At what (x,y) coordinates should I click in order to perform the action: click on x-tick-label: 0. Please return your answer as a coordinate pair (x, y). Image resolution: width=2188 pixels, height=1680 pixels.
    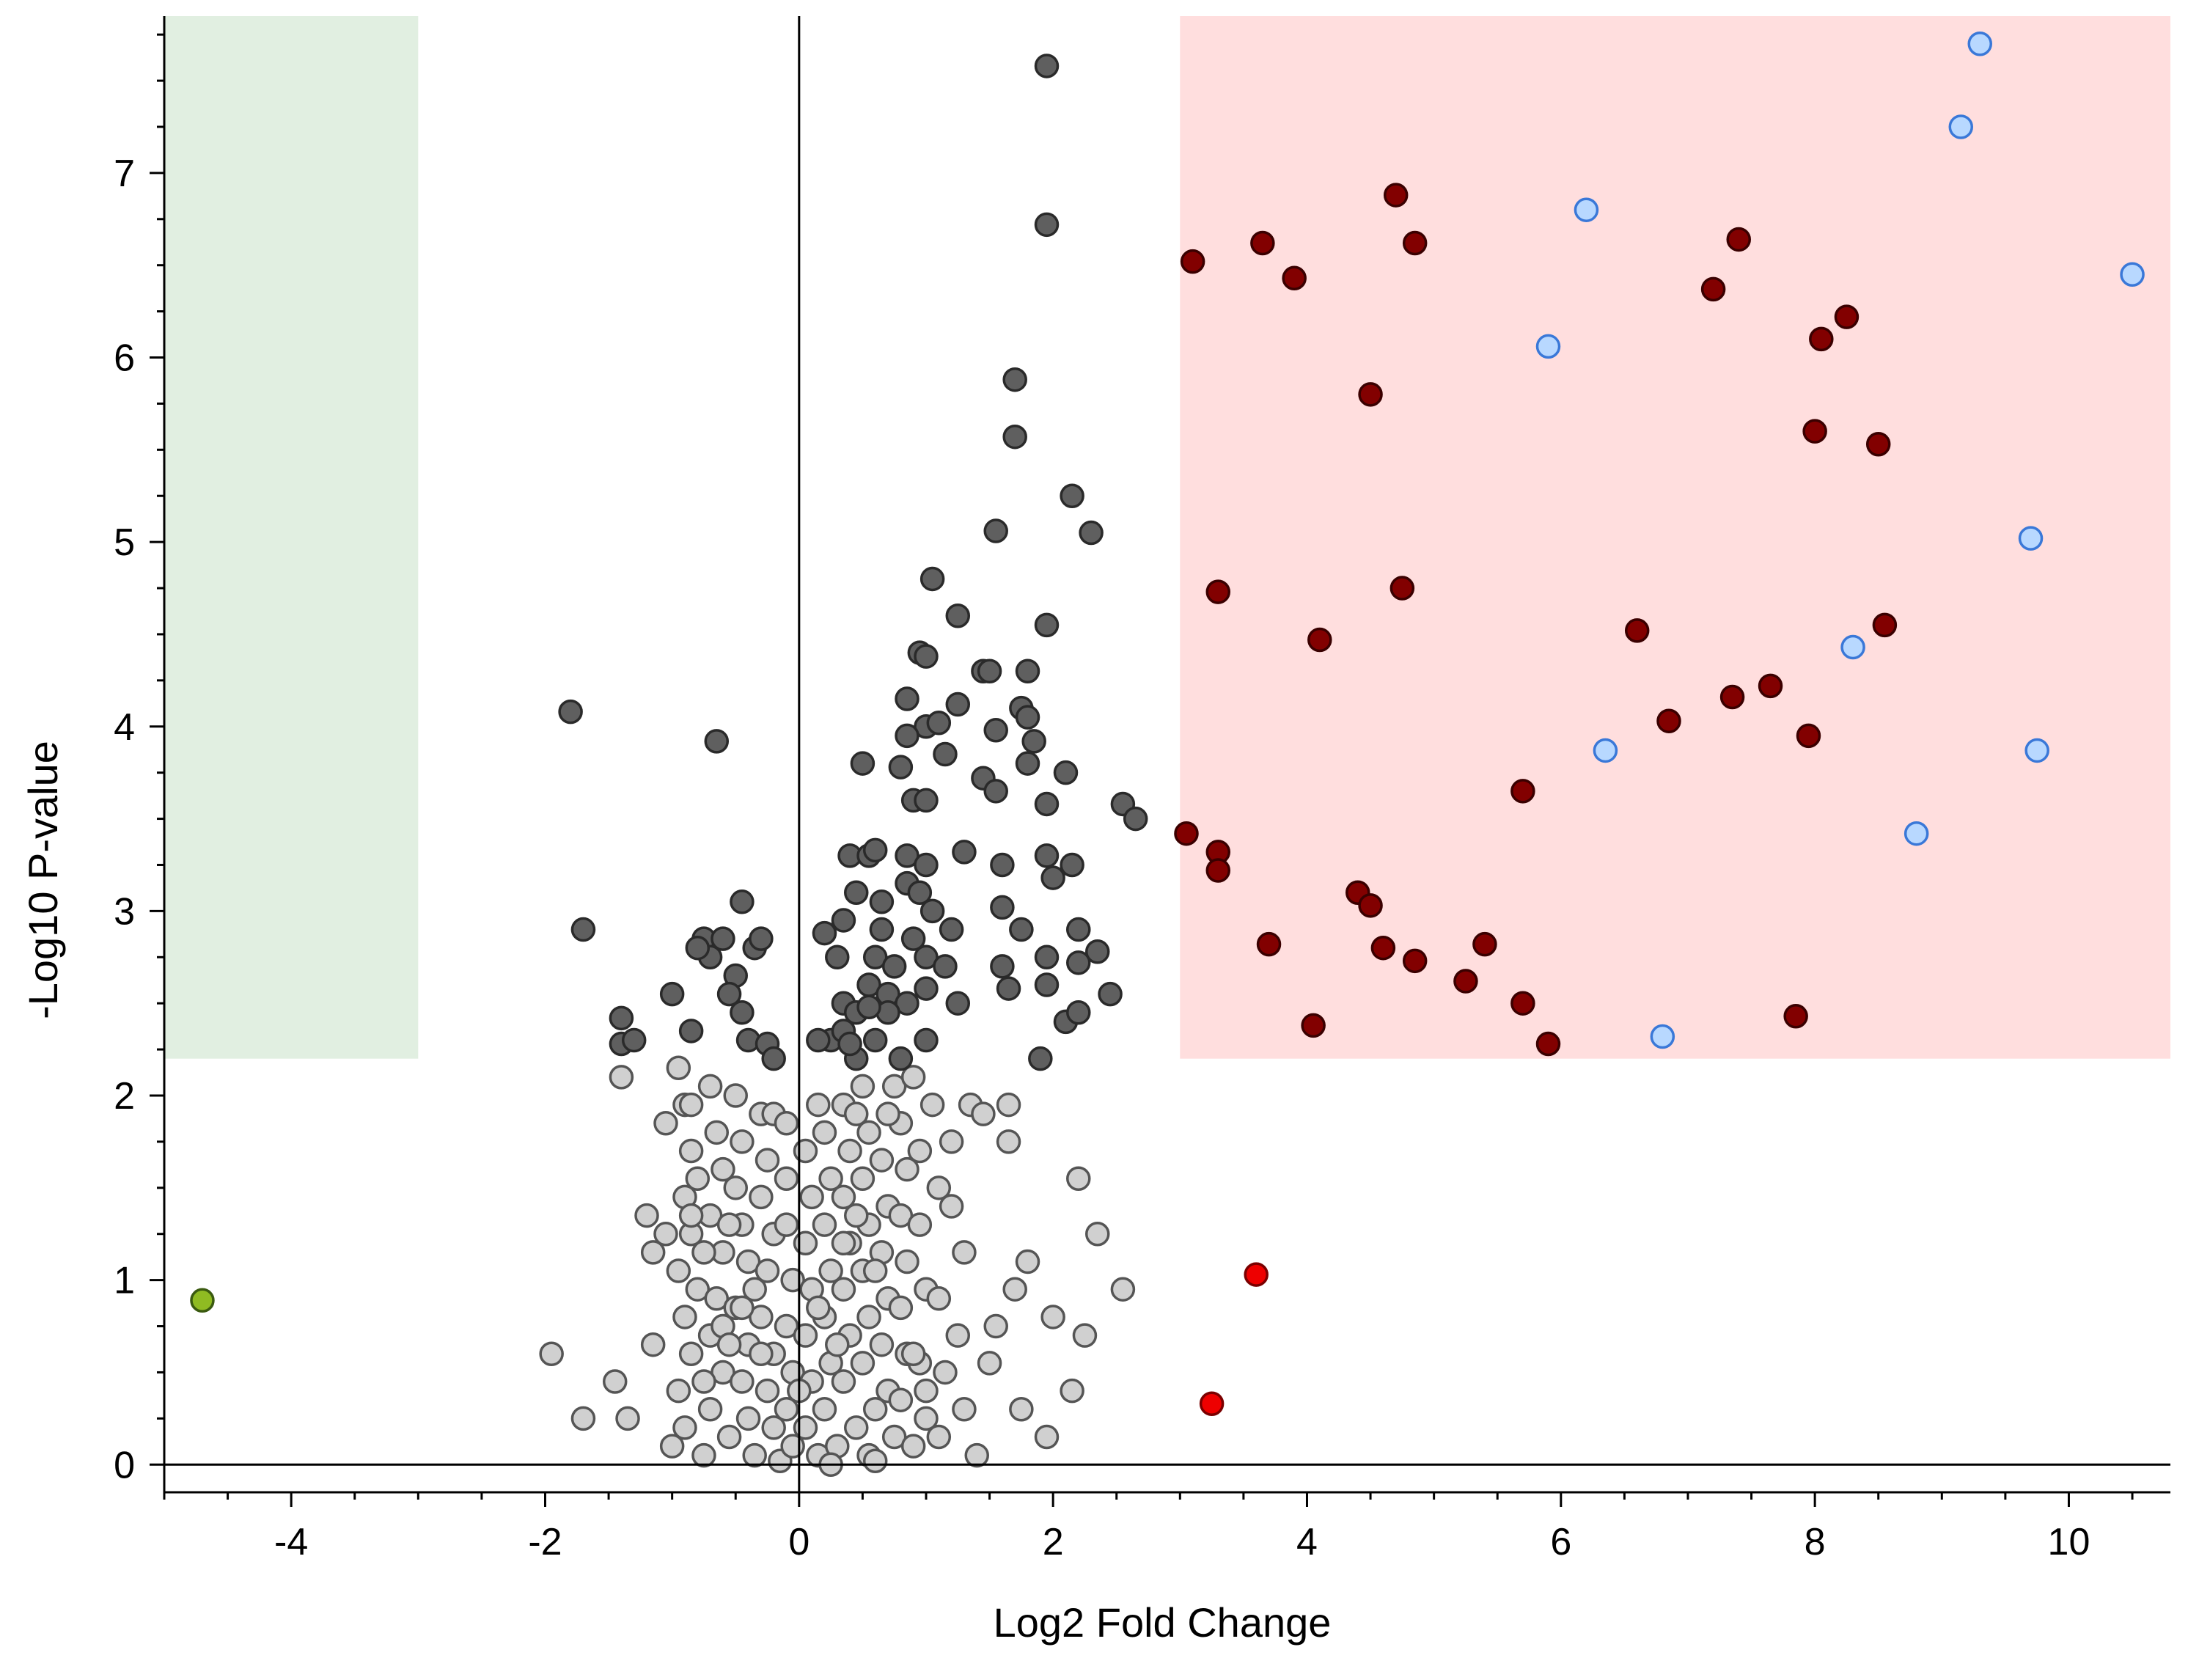
    Looking at the image, I should click on (799, 1542).